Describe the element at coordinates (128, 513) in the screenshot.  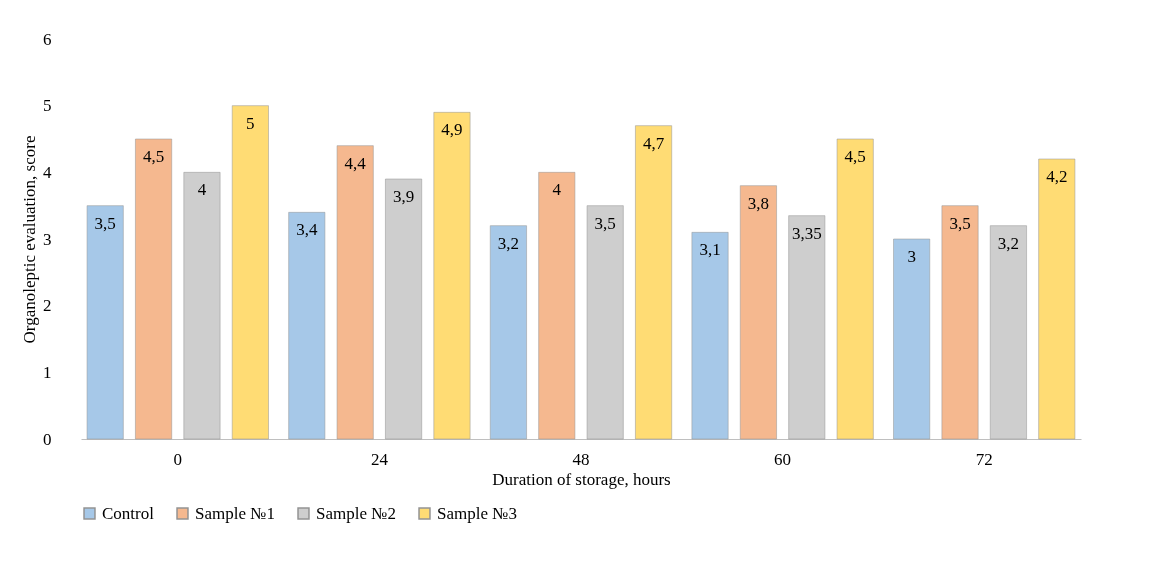
I see `legend-label: Control` at that location.